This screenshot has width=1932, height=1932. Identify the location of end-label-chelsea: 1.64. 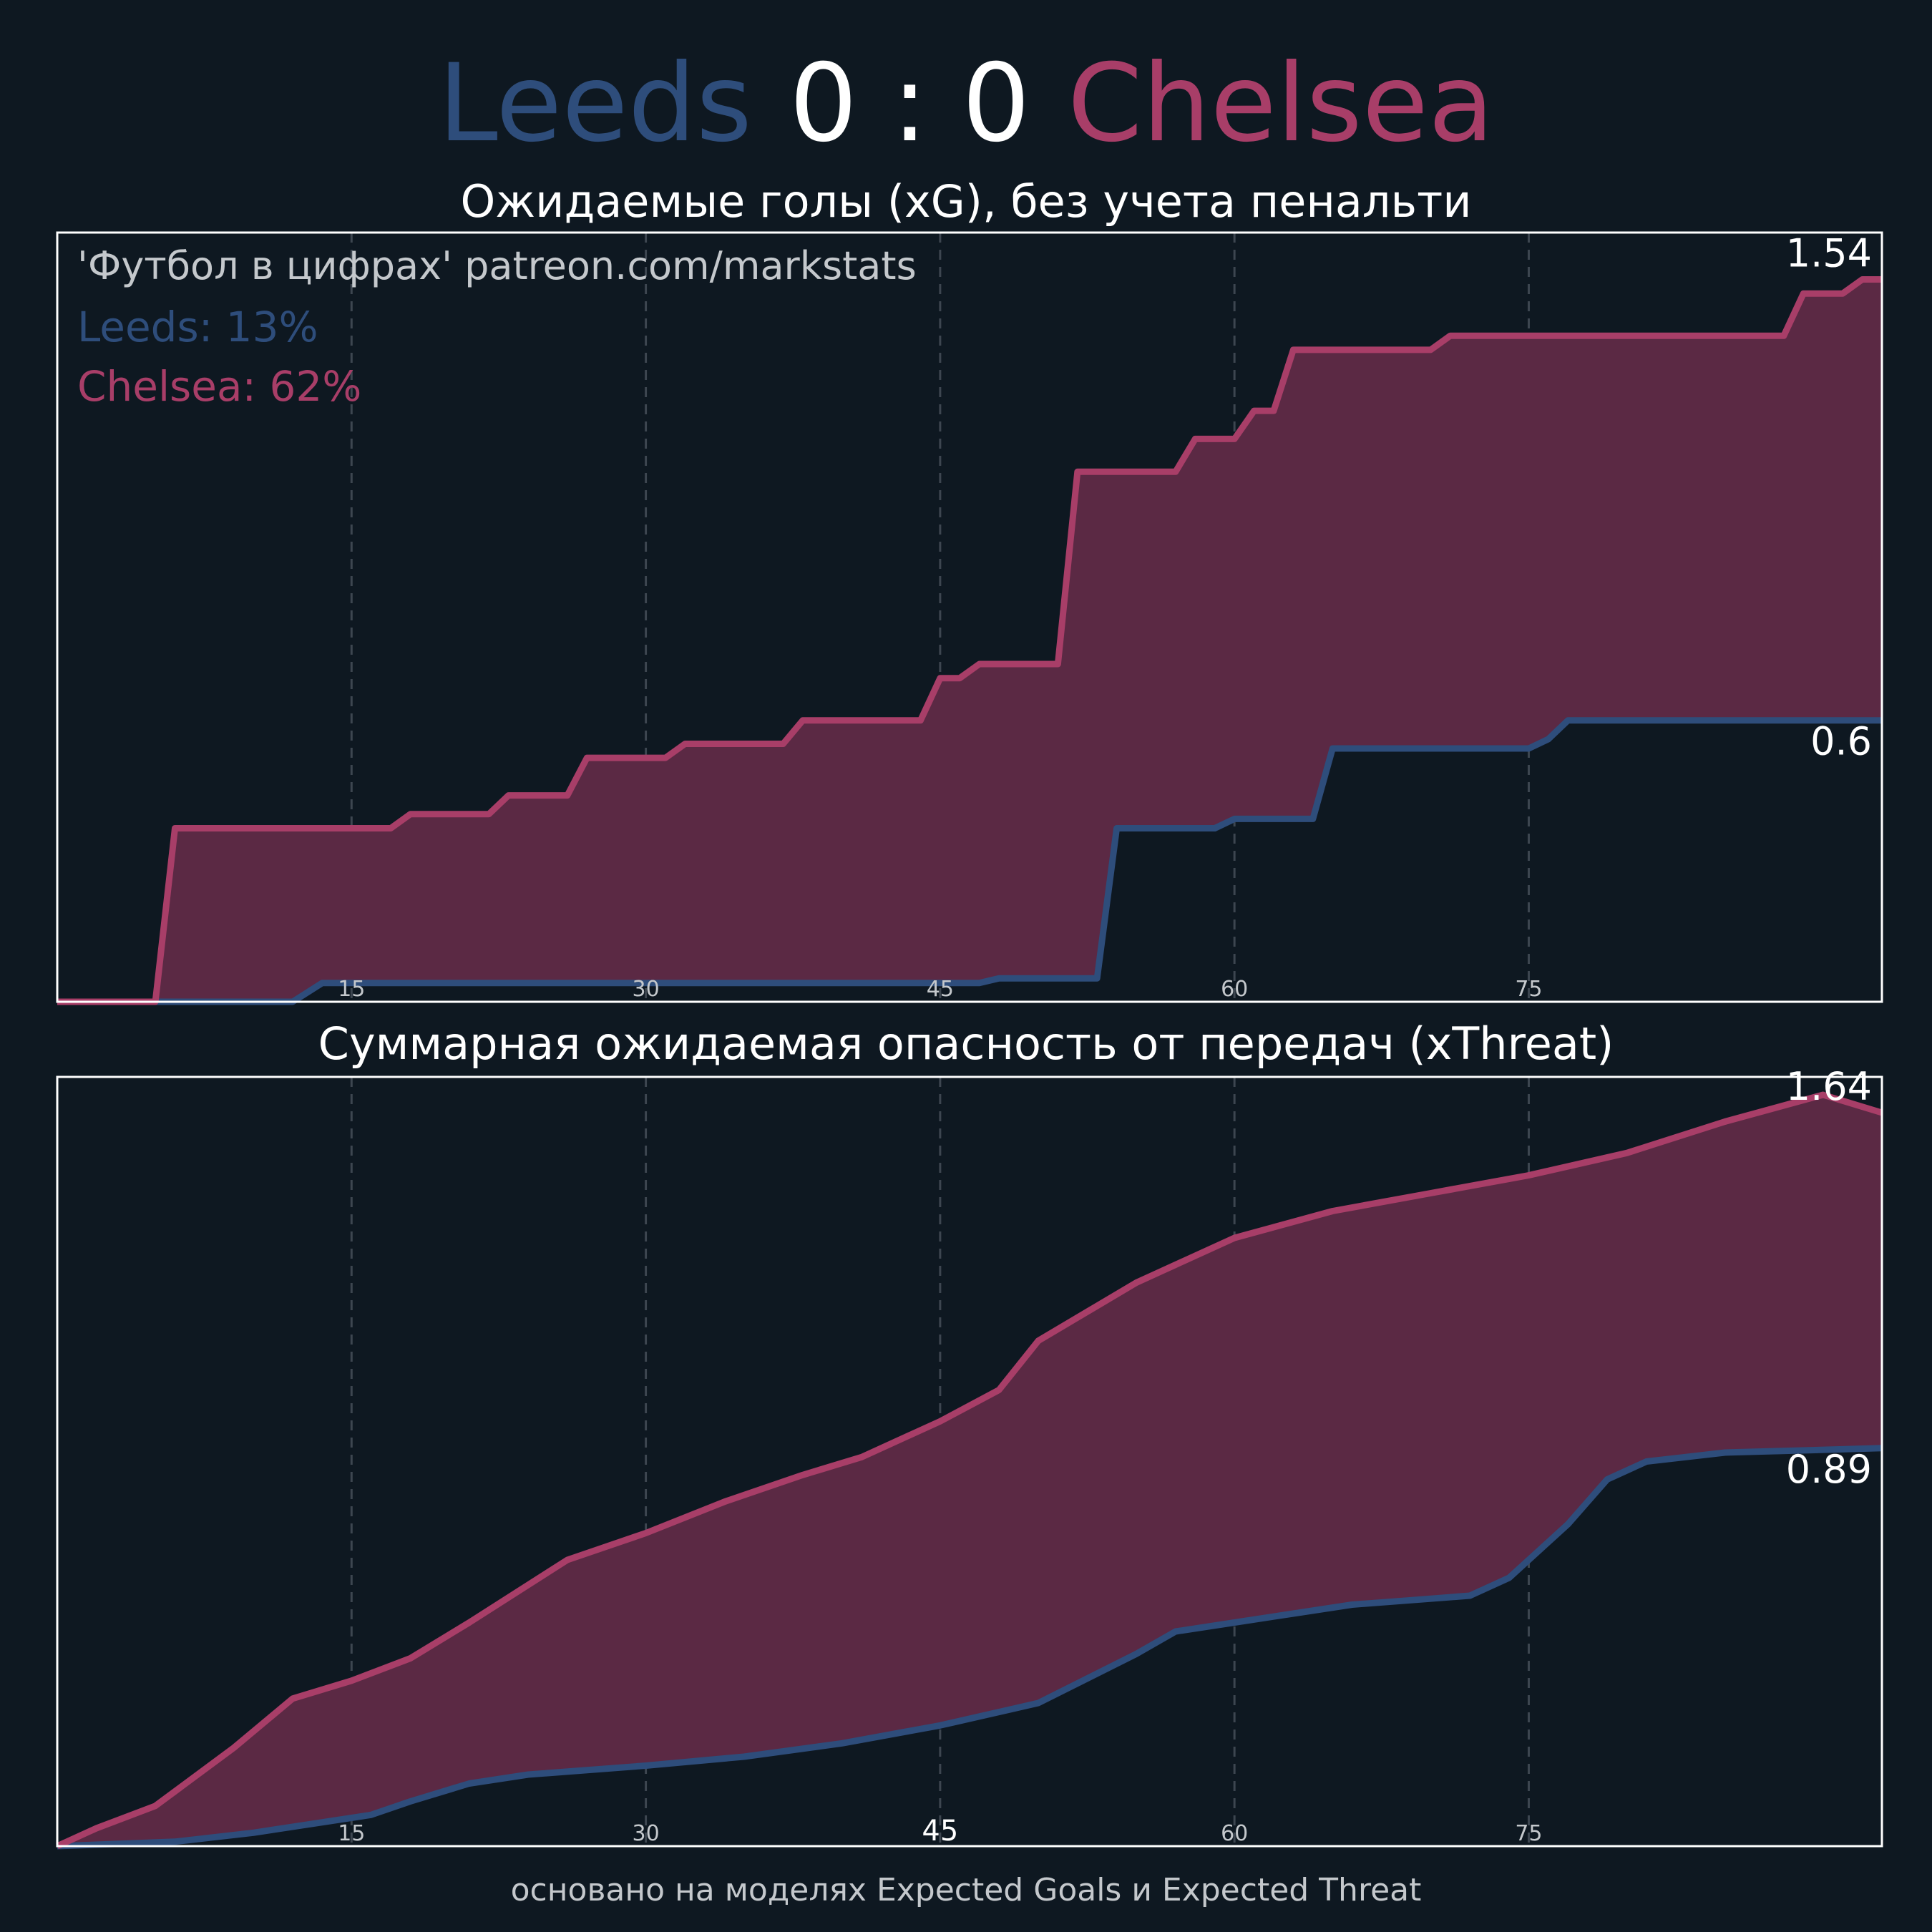
(1829, 1086).